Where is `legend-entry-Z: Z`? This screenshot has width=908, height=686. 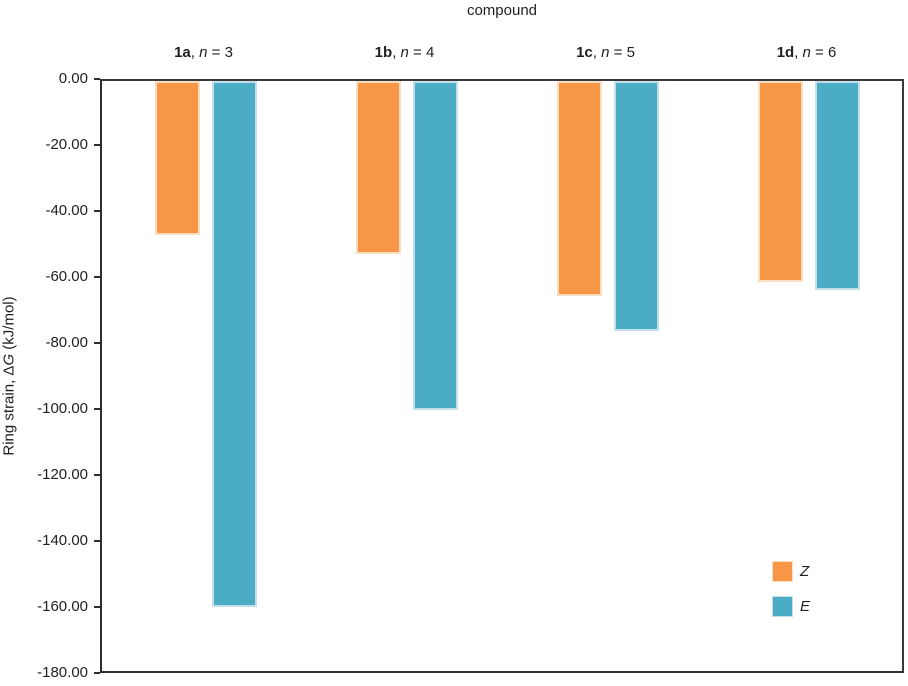
legend-entry-Z: Z is located at coordinates (791, 571).